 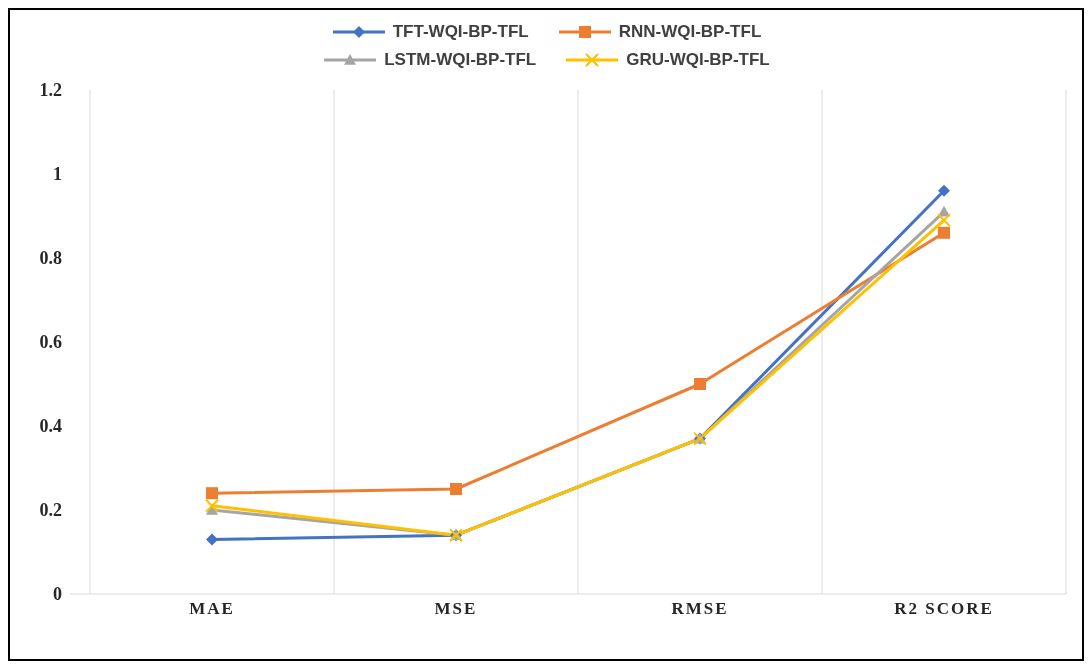 What do you see at coordinates (50, 426) in the screenshot?
I see `y-tick-label: 0.4` at bounding box center [50, 426].